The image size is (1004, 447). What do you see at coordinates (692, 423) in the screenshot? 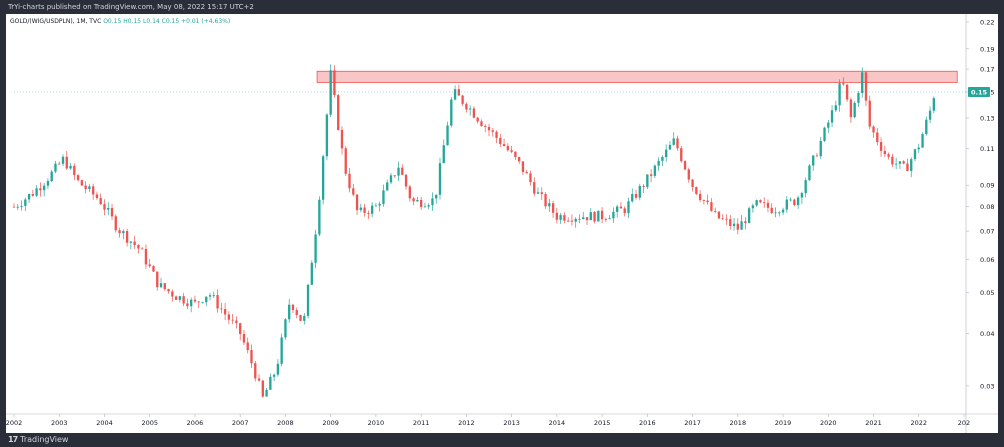
I see `x-tick-label: 2017` at bounding box center [692, 423].